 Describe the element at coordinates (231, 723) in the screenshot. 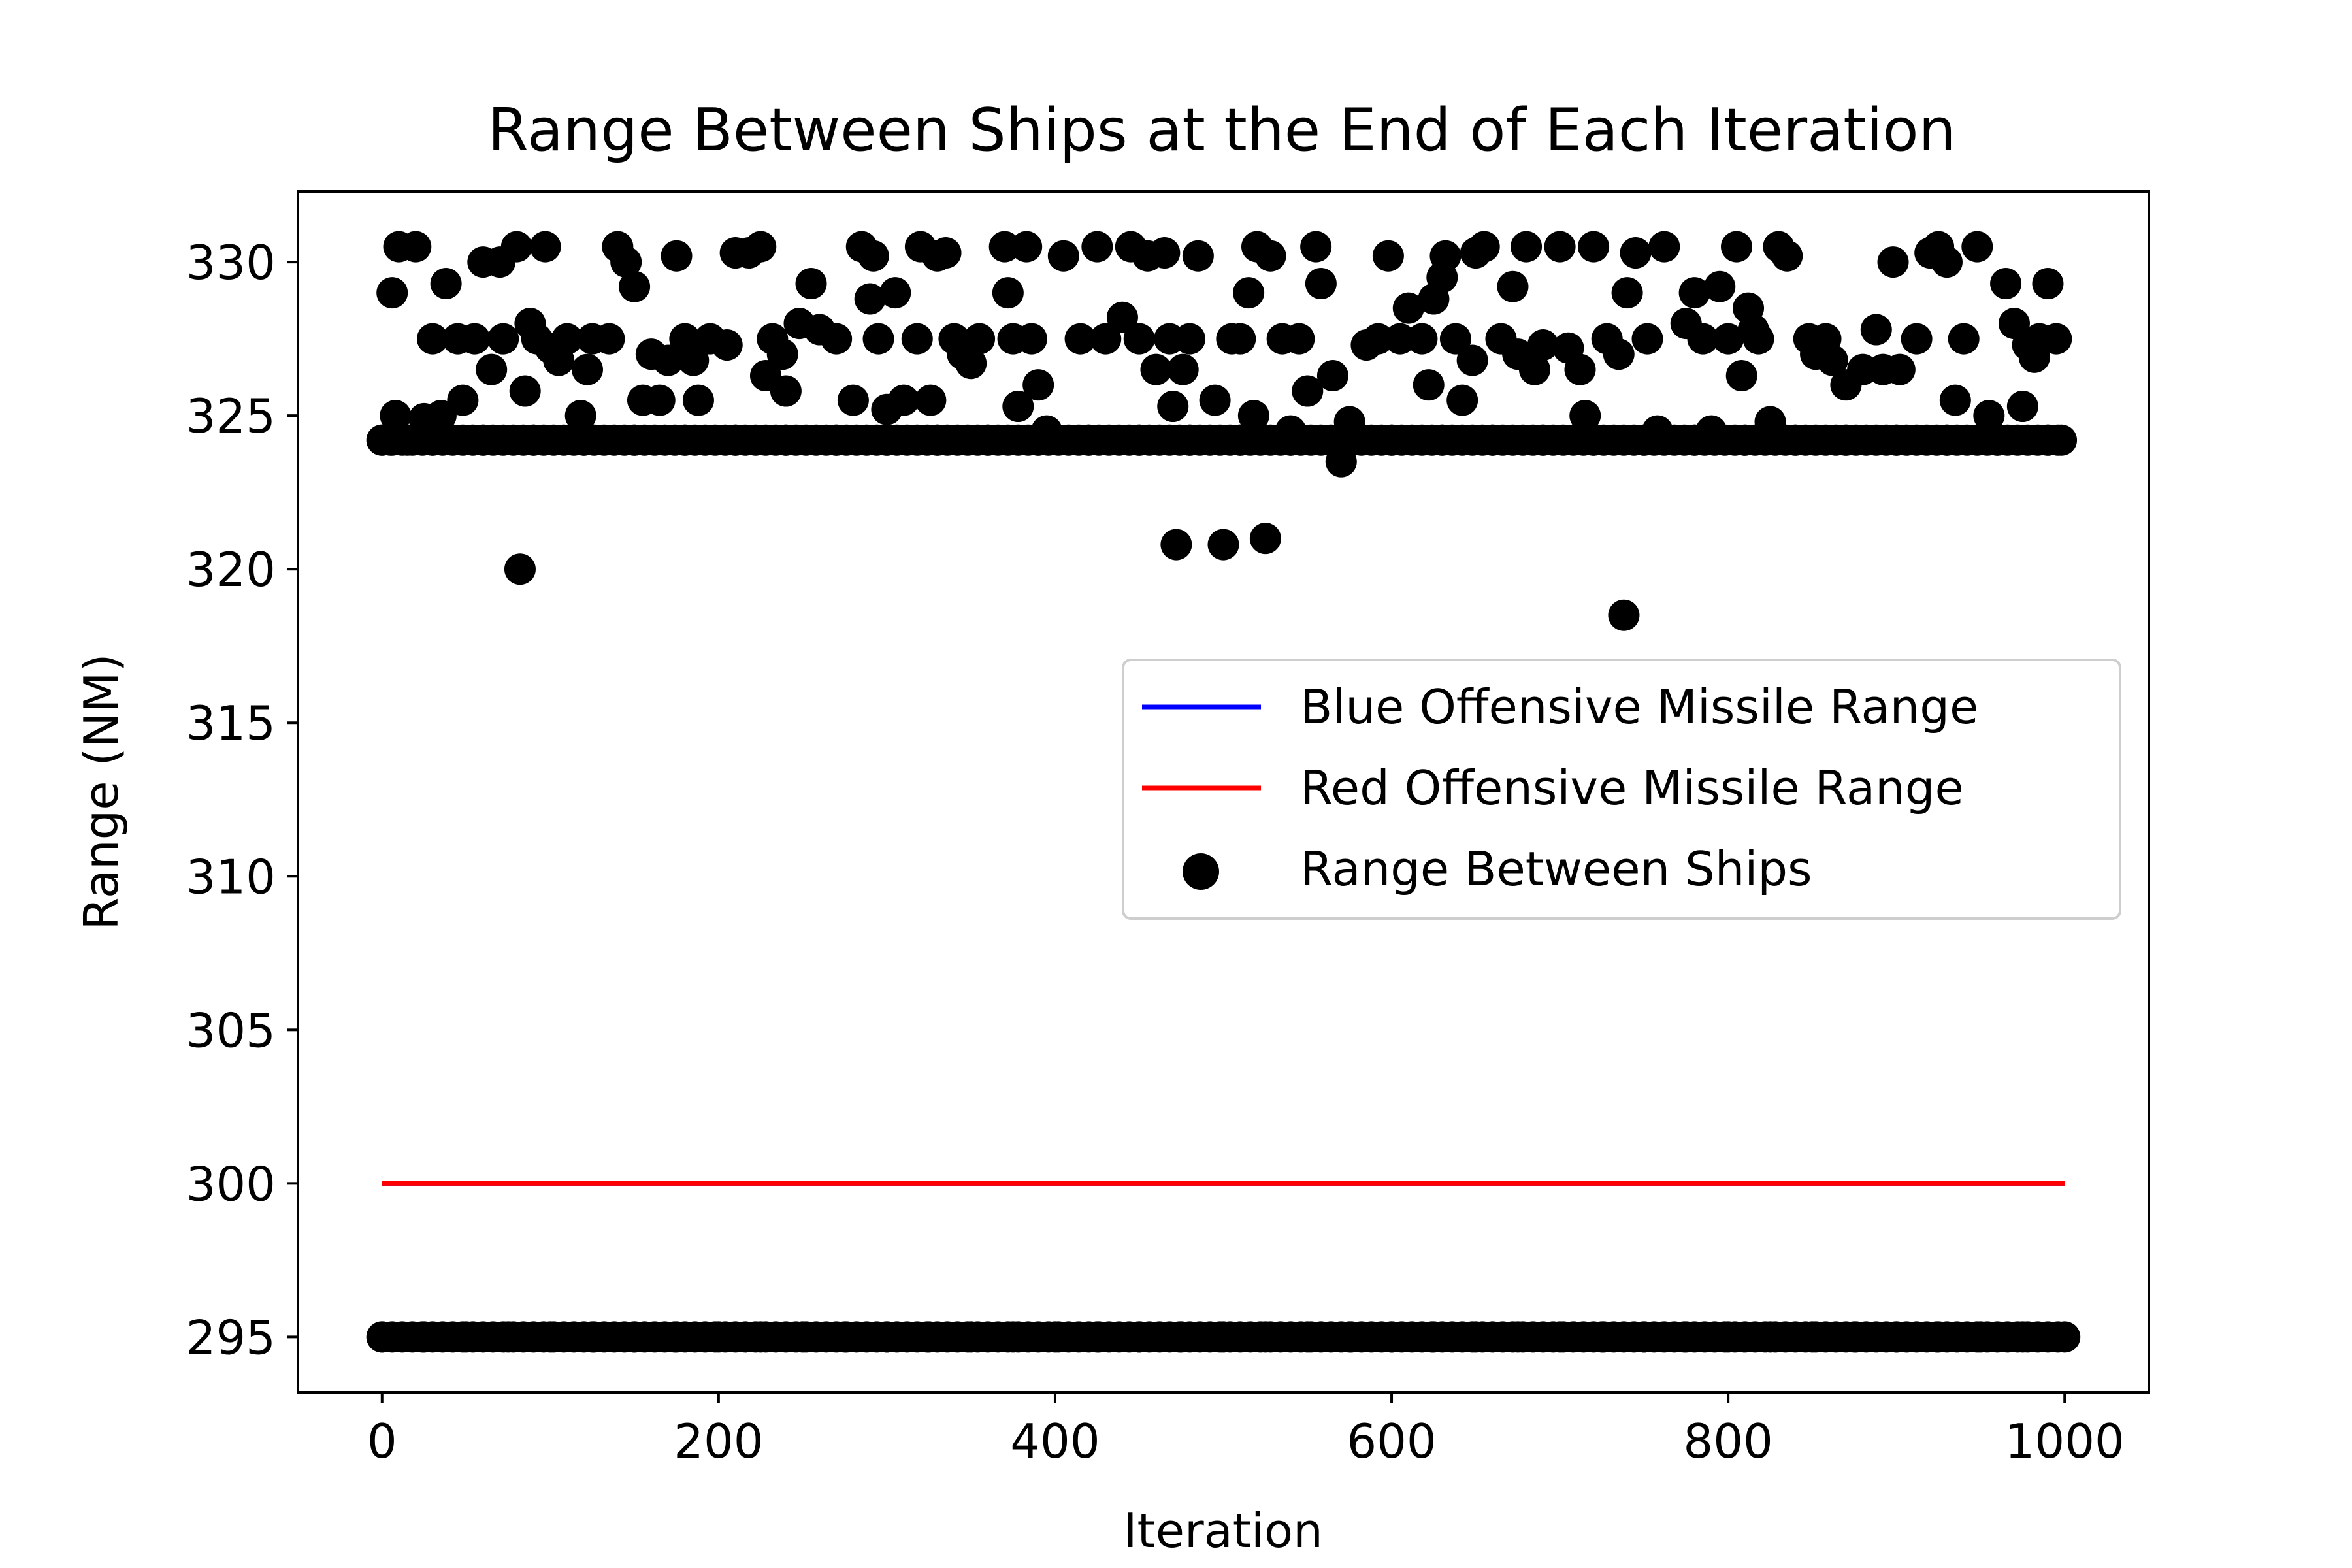

I see `y-tick-label: 315` at that location.